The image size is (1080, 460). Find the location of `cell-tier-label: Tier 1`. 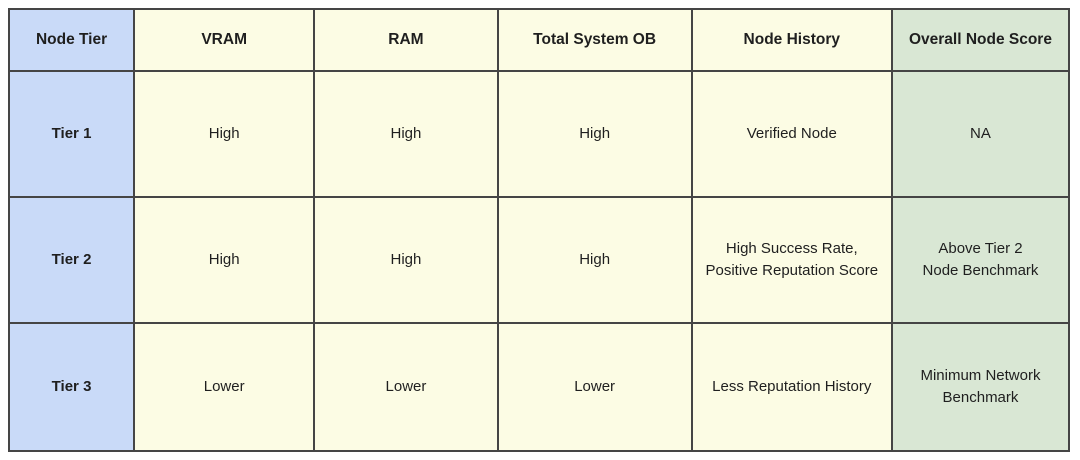

cell-tier-label: Tier 1 is located at coordinates (71, 134).